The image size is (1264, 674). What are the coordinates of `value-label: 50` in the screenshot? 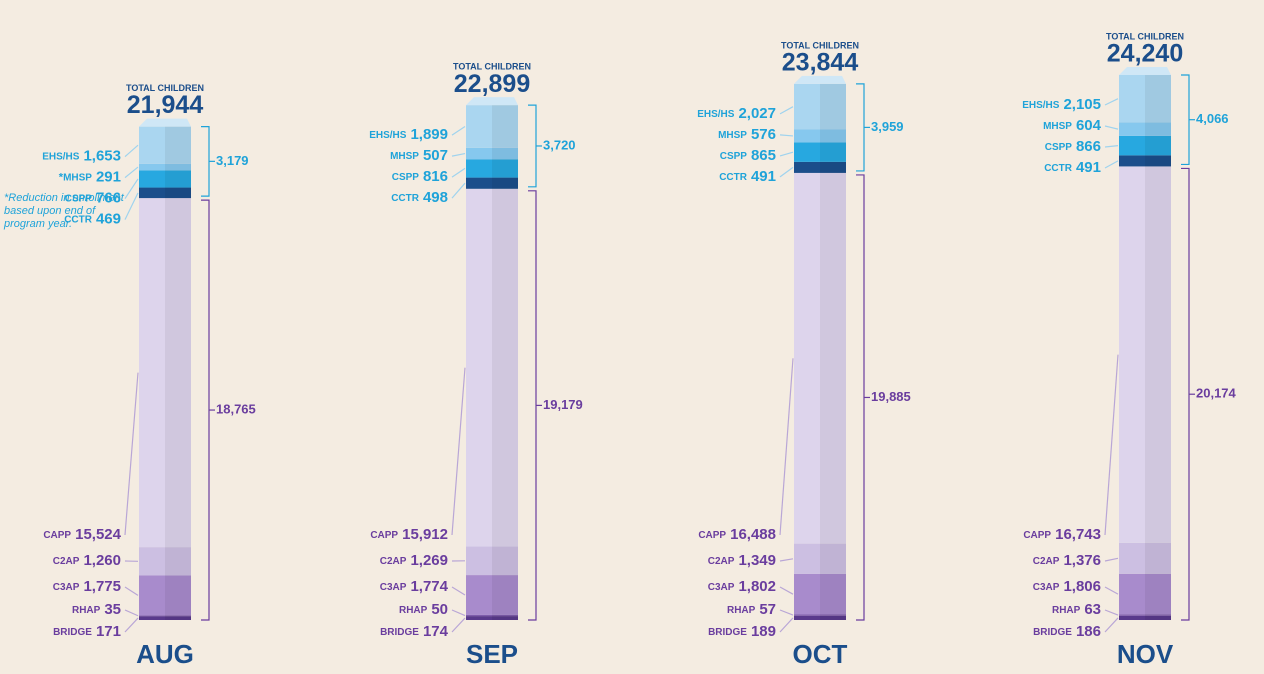 It's located at (439, 609).